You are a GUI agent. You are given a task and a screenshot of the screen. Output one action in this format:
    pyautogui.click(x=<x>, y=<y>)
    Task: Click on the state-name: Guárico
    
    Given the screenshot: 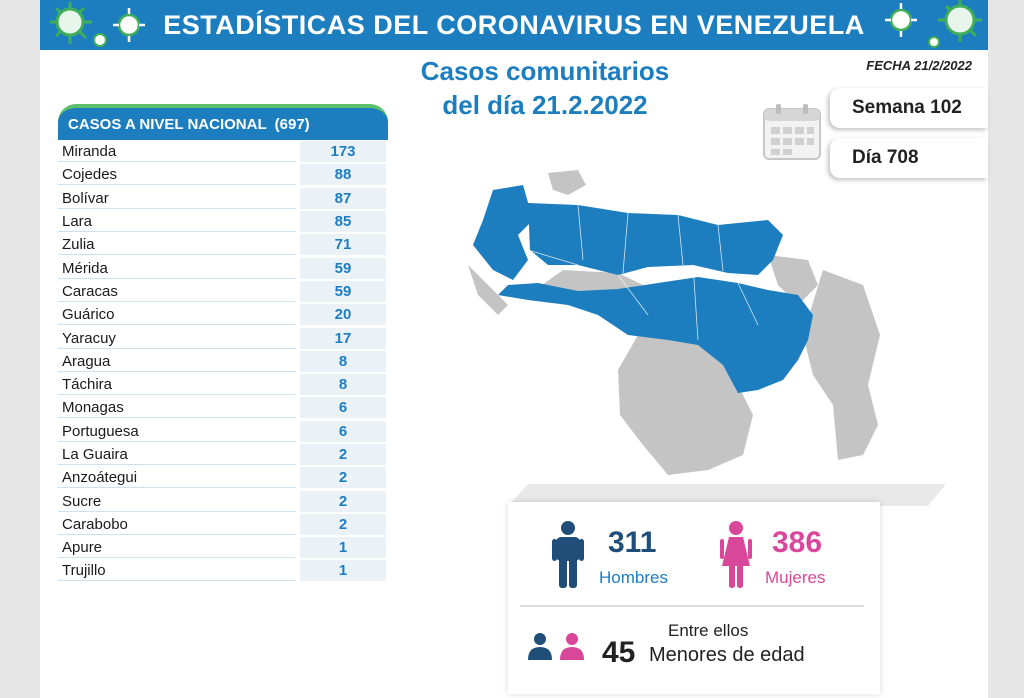 What is the action you would take?
    pyautogui.click(x=177, y=315)
    